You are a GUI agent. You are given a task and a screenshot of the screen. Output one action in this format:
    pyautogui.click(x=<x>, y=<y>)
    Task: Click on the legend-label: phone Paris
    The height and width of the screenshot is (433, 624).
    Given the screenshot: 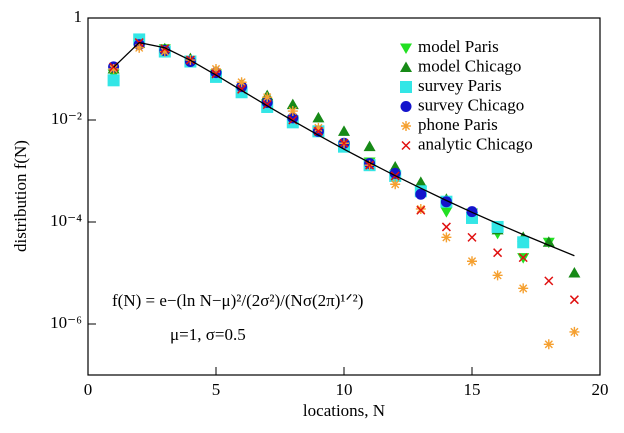 What is the action you would take?
    pyautogui.click(x=458, y=124)
    